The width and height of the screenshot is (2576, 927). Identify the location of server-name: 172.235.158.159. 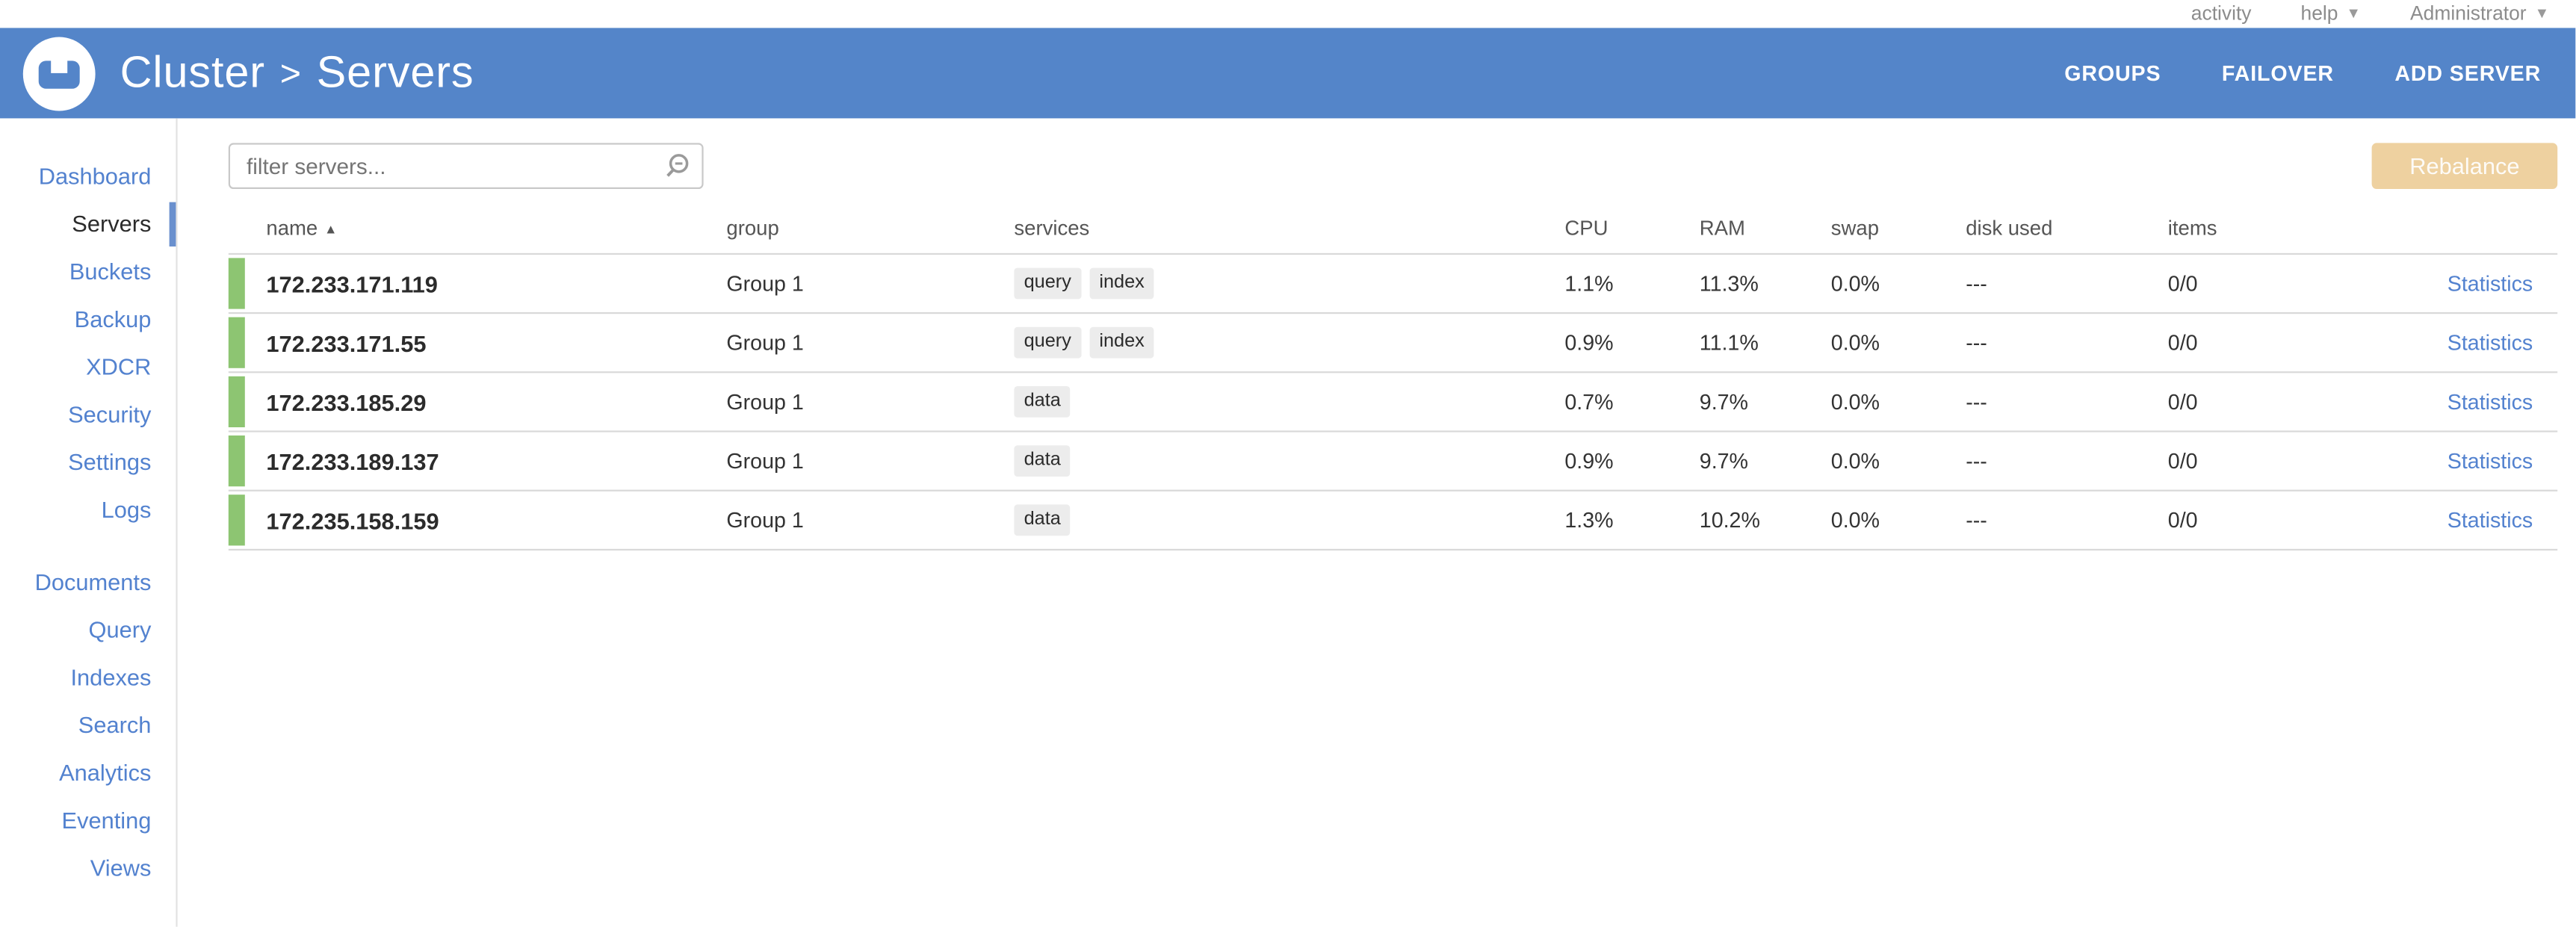
(352, 519).